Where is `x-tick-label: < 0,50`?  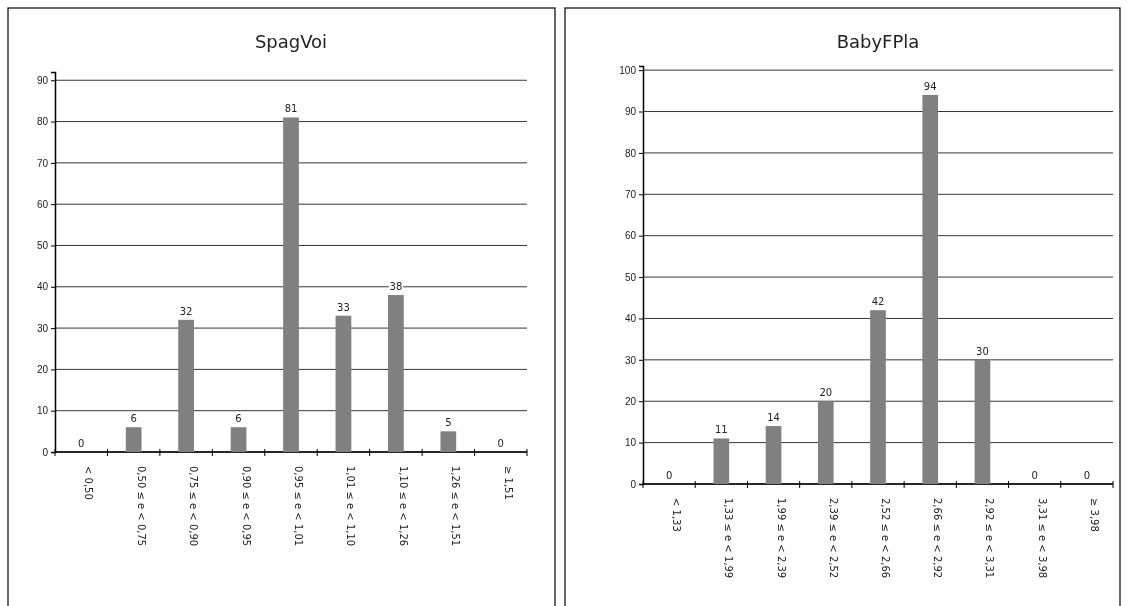
x-tick-label: < 0,50 is located at coordinates (89, 483).